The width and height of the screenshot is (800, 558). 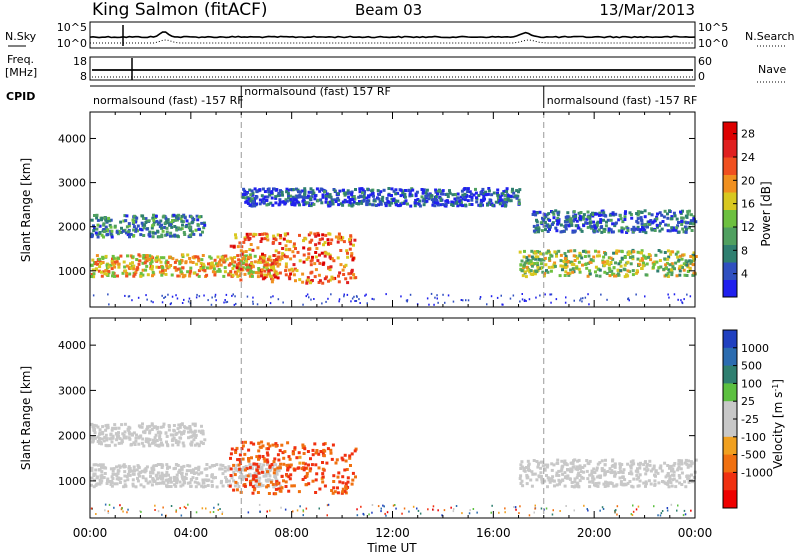 What do you see at coordinates (705, 61) in the screenshot?
I see `nave-right-top-tick: 60` at bounding box center [705, 61].